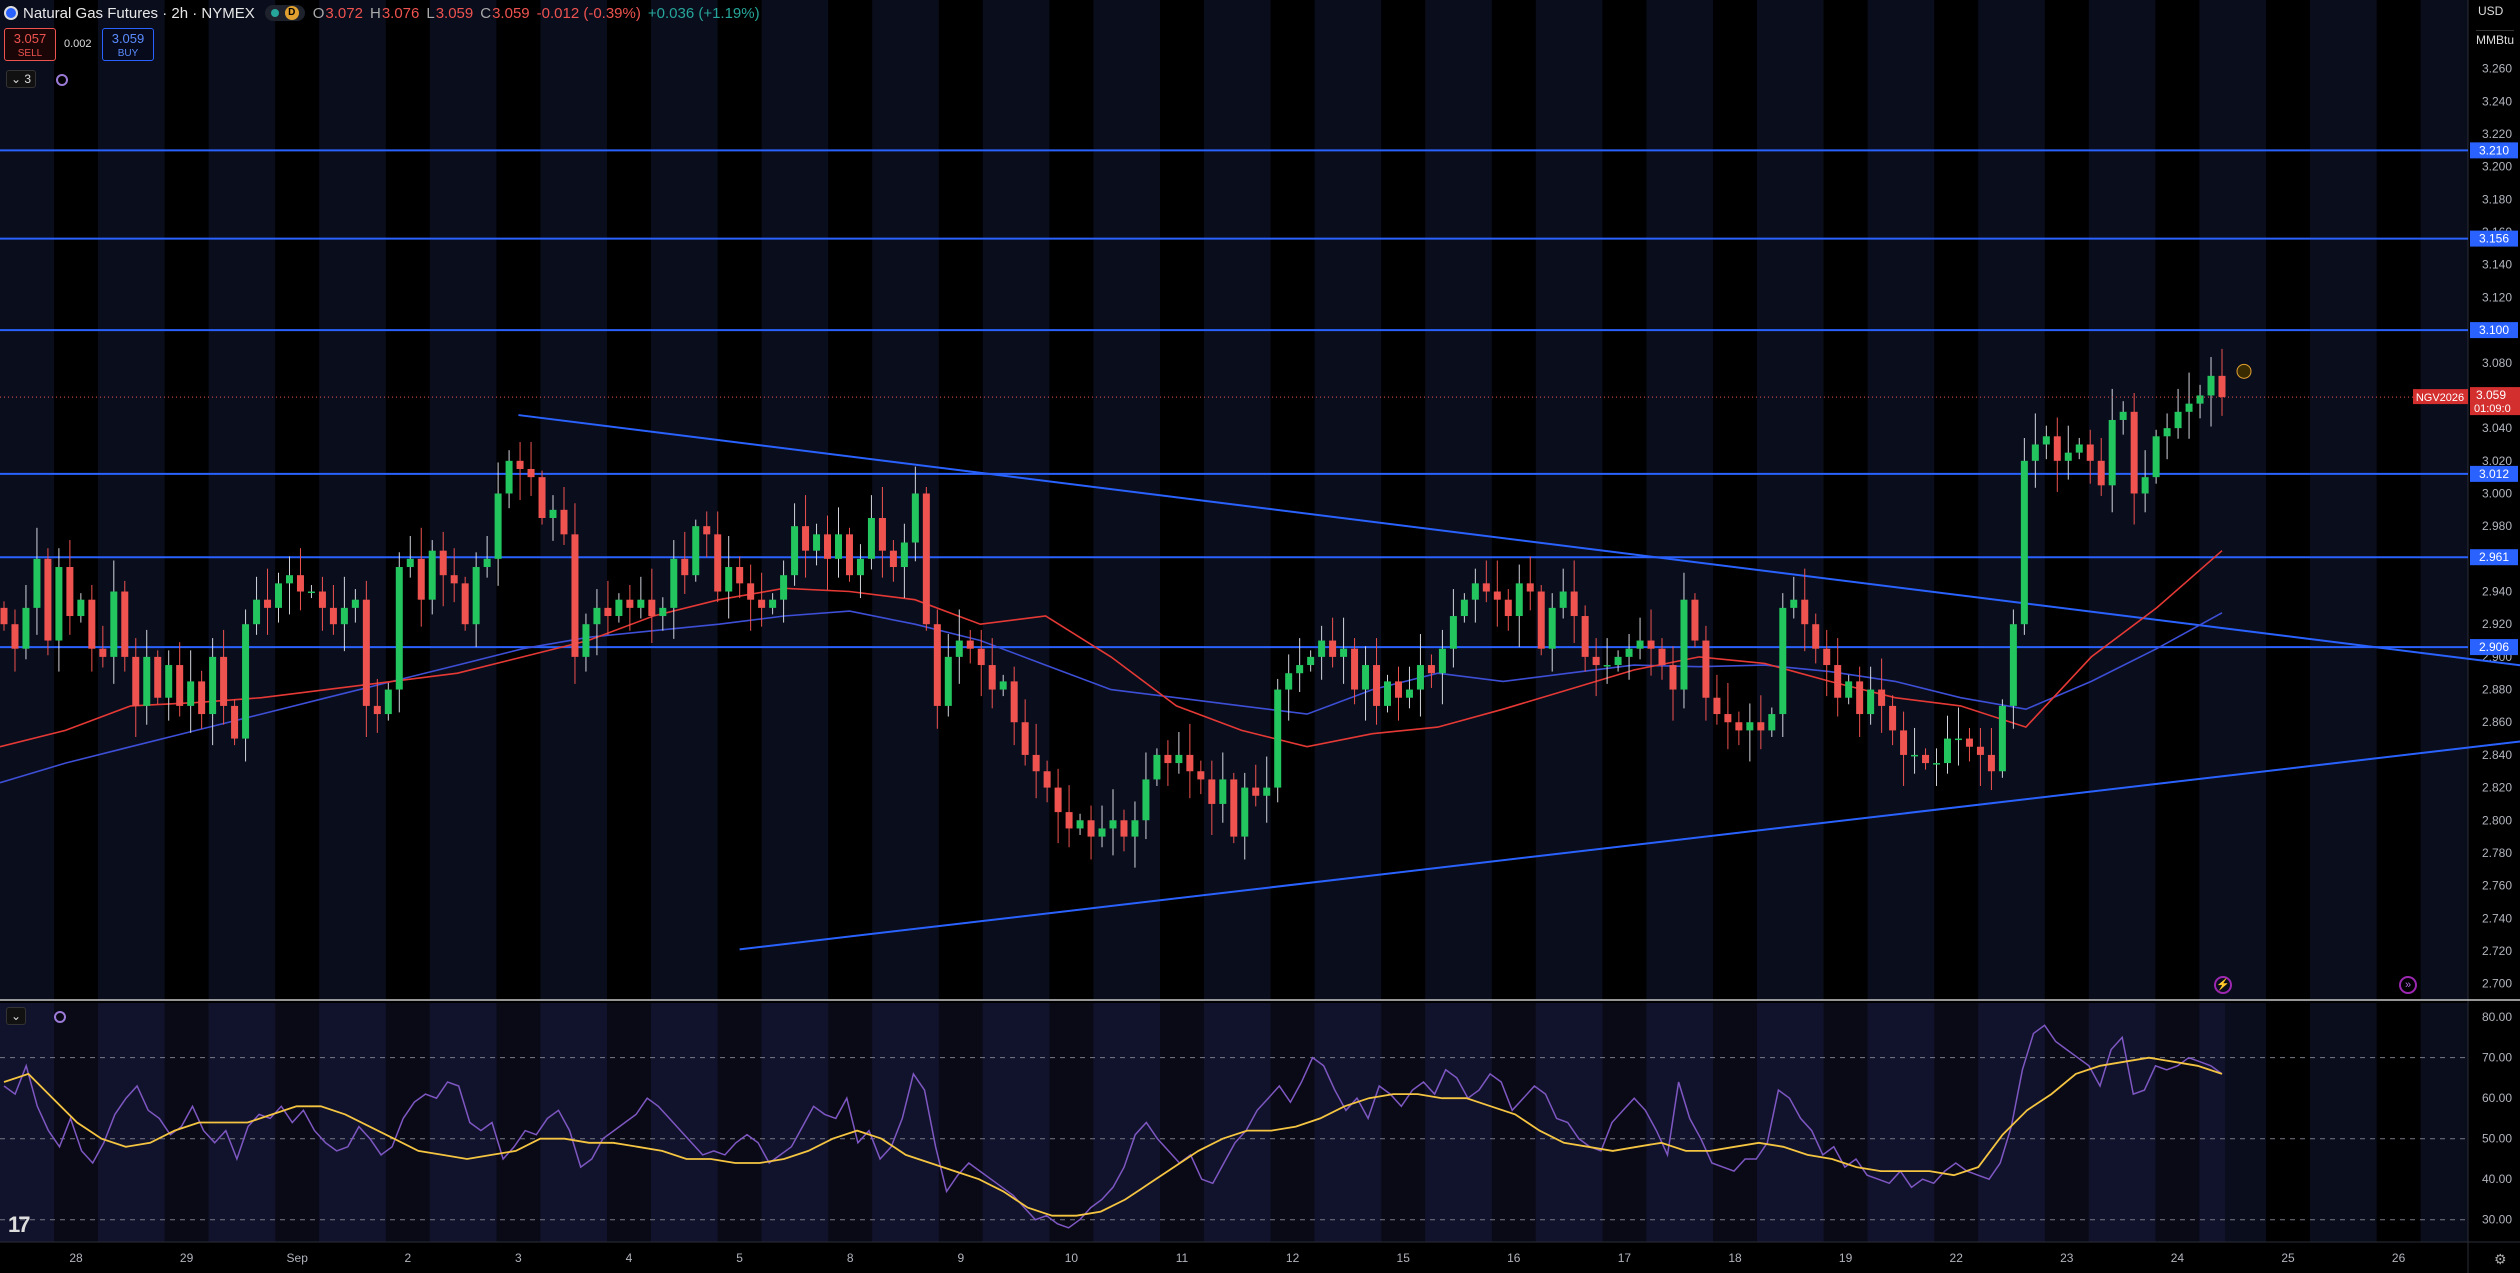 Image resolution: width=2520 pixels, height=1273 pixels. Describe the element at coordinates (60, 1017) in the screenshot. I see `rsi-sync-icon` at that location.